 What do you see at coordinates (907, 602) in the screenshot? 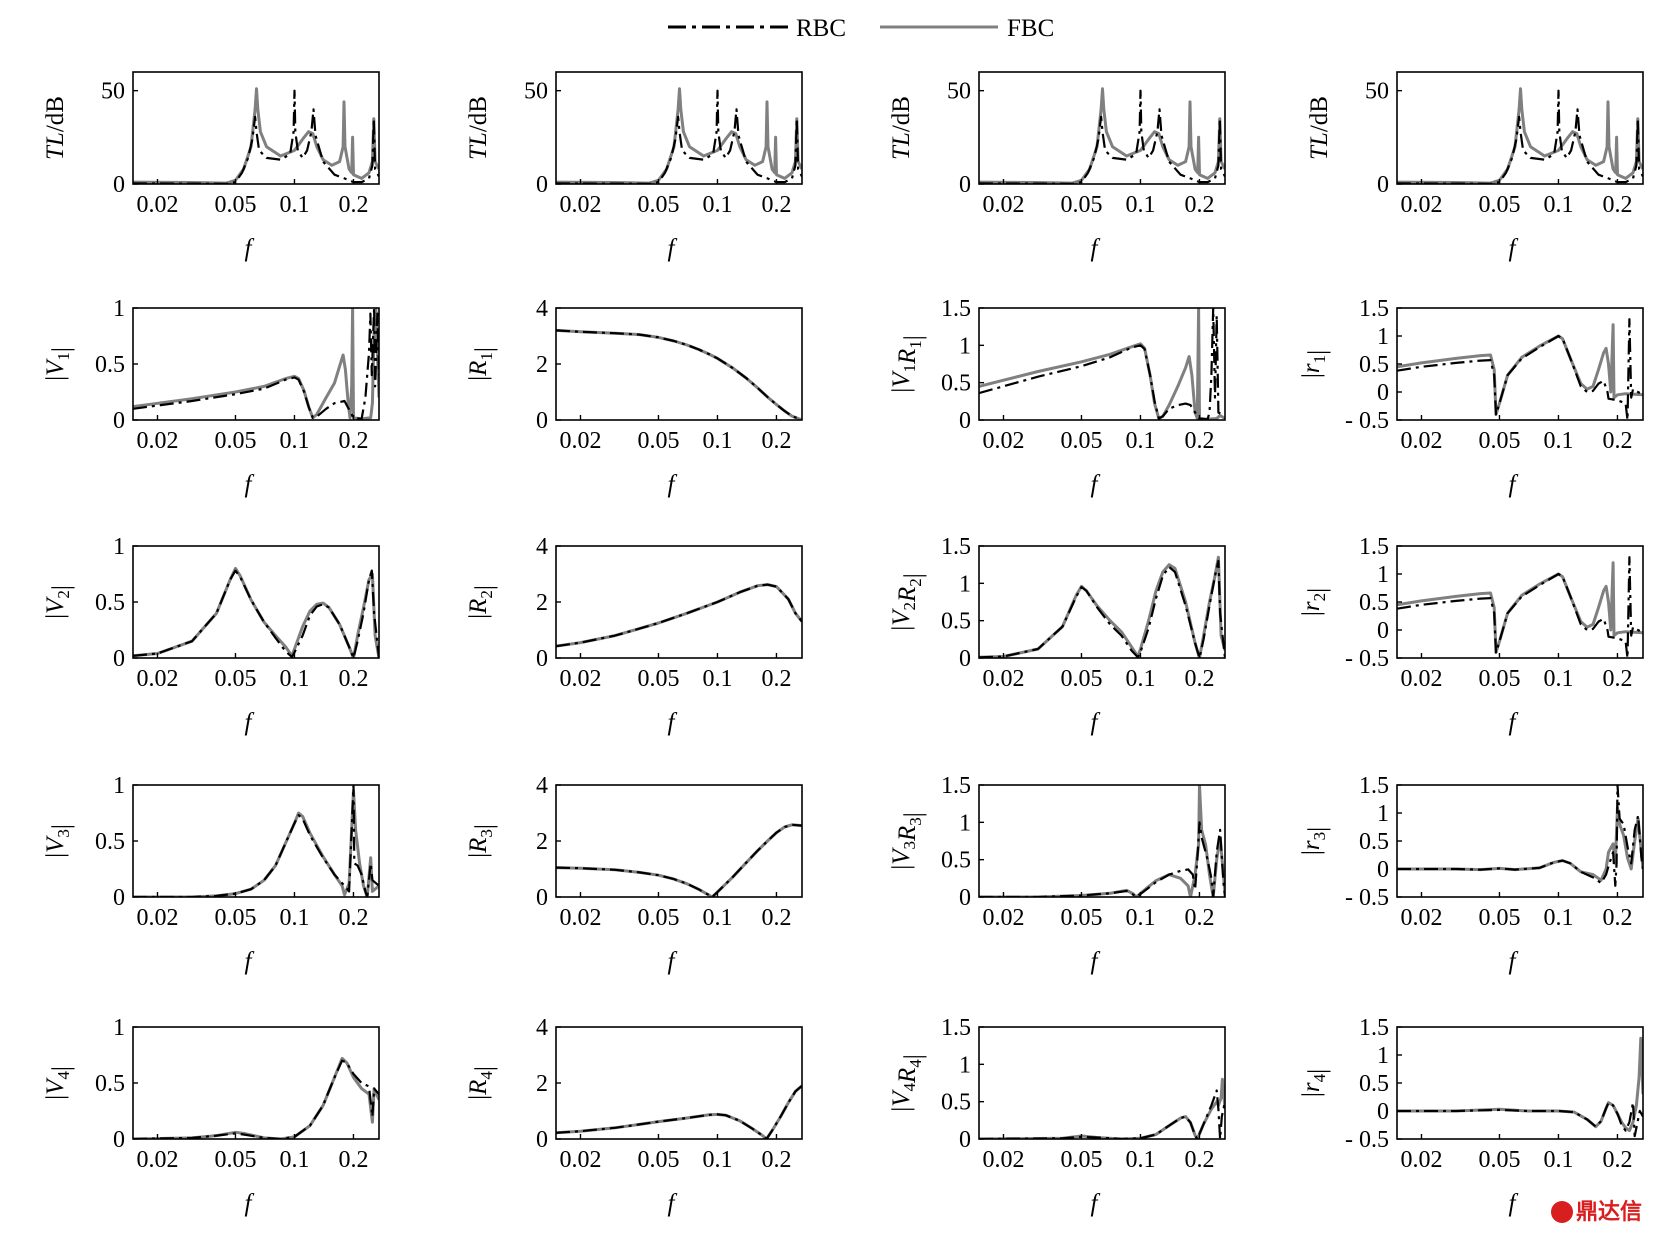
I see `y-axis-label: |V2R2|` at bounding box center [907, 602].